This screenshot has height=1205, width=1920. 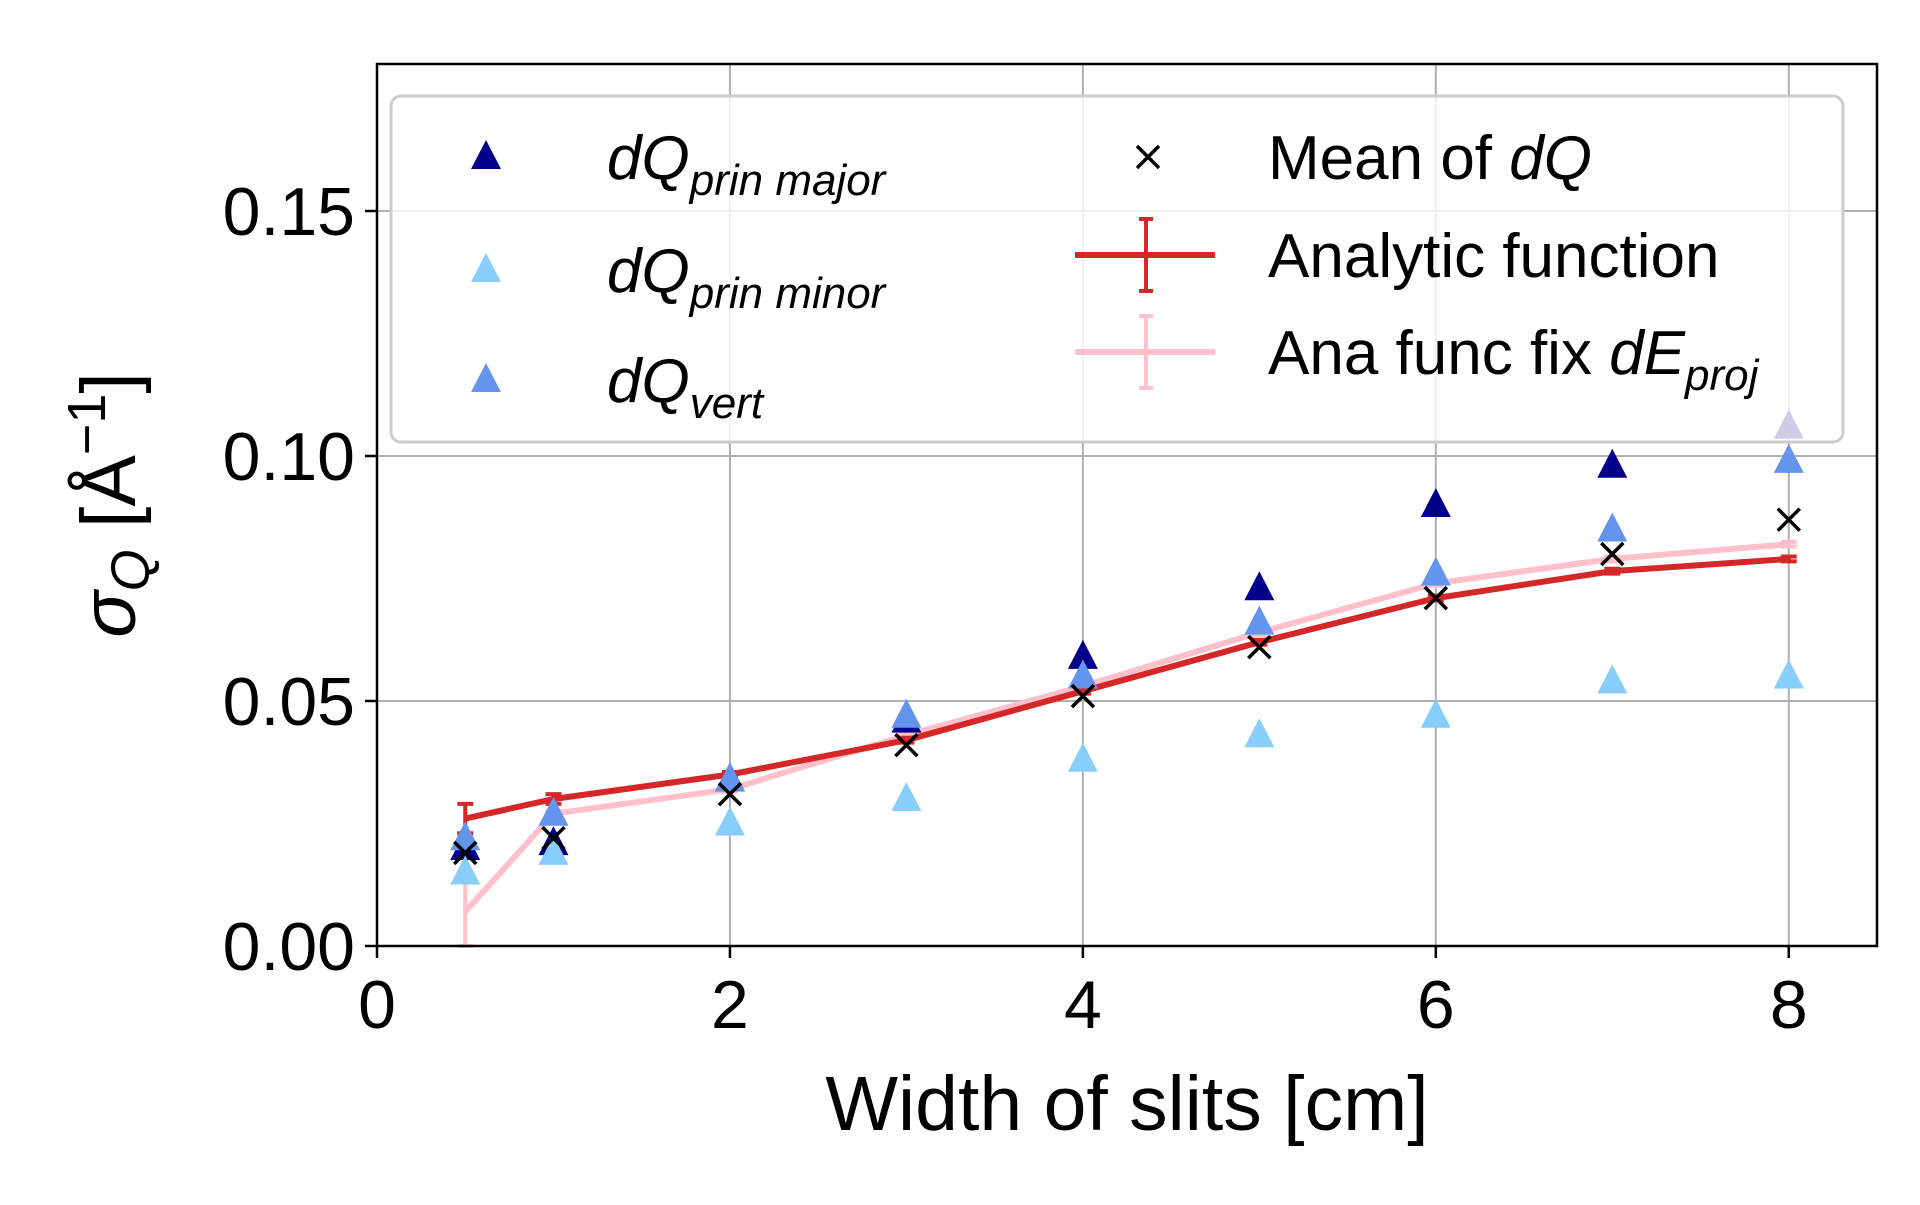 What do you see at coordinates (109, 382) in the screenshot?
I see `y-label-close: ]` at bounding box center [109, 382].